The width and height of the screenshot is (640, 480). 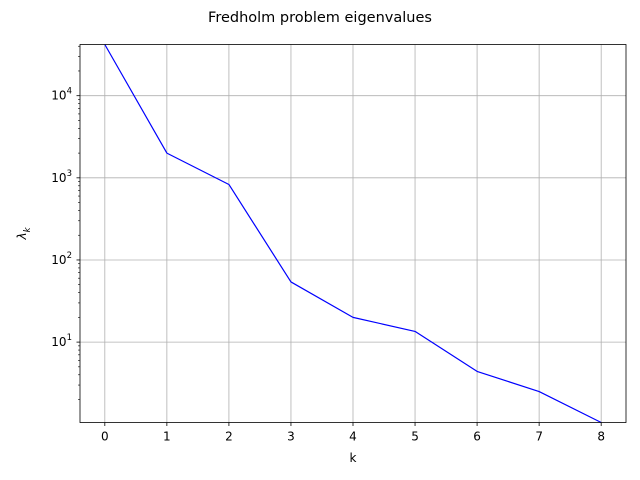 What do you see at coordinates (167, 437) in the screenshot?
I see `x-tick-label: 1` at bounding box center [167, 437].